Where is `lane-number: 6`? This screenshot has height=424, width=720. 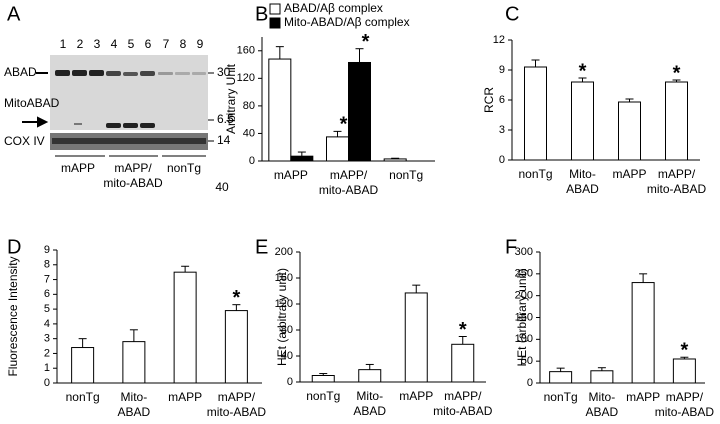
lane-number: 6 is located at coordinates (148, 44).